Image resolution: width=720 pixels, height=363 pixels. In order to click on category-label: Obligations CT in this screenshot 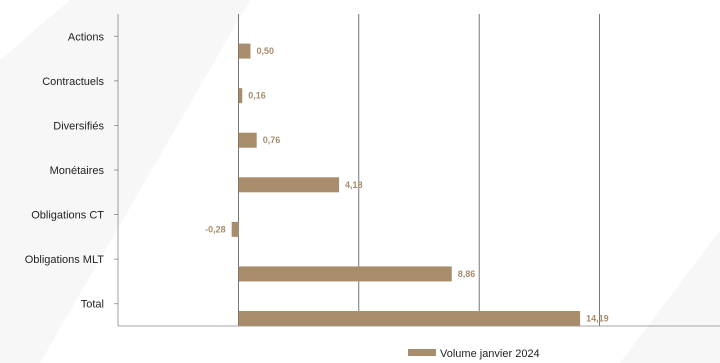, I will do `click(67, 216)`.